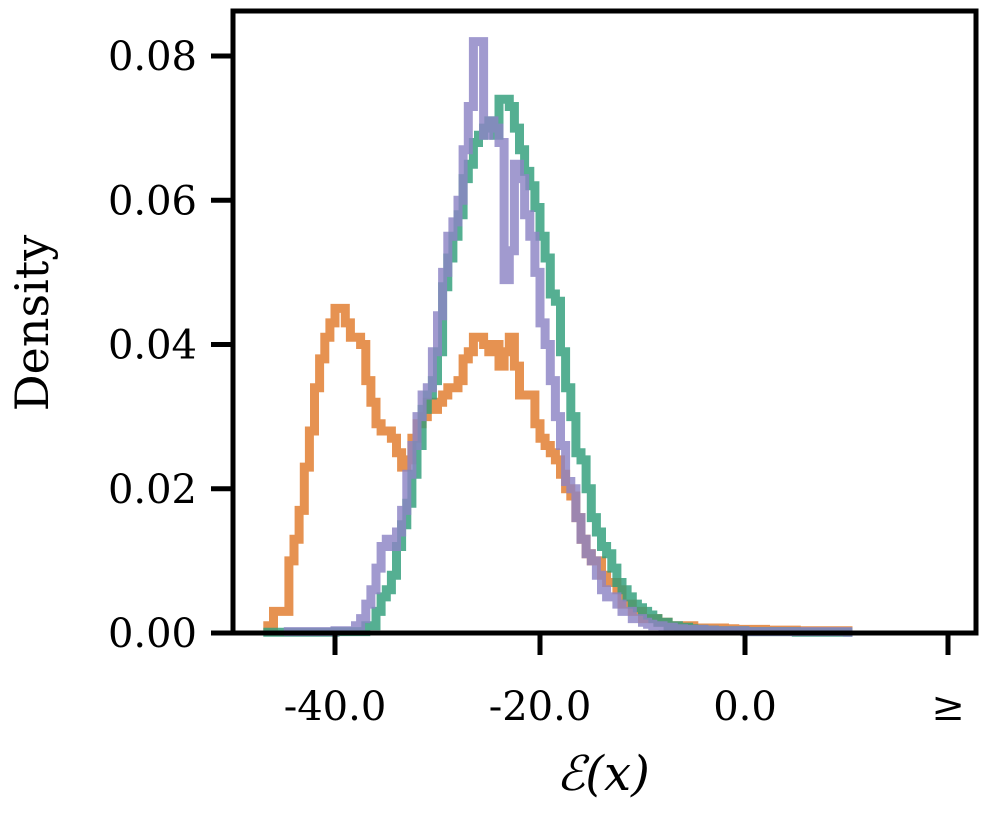 The image size is (996, 818). I want to click on x-tick-label: ≥, so click(948, 707).